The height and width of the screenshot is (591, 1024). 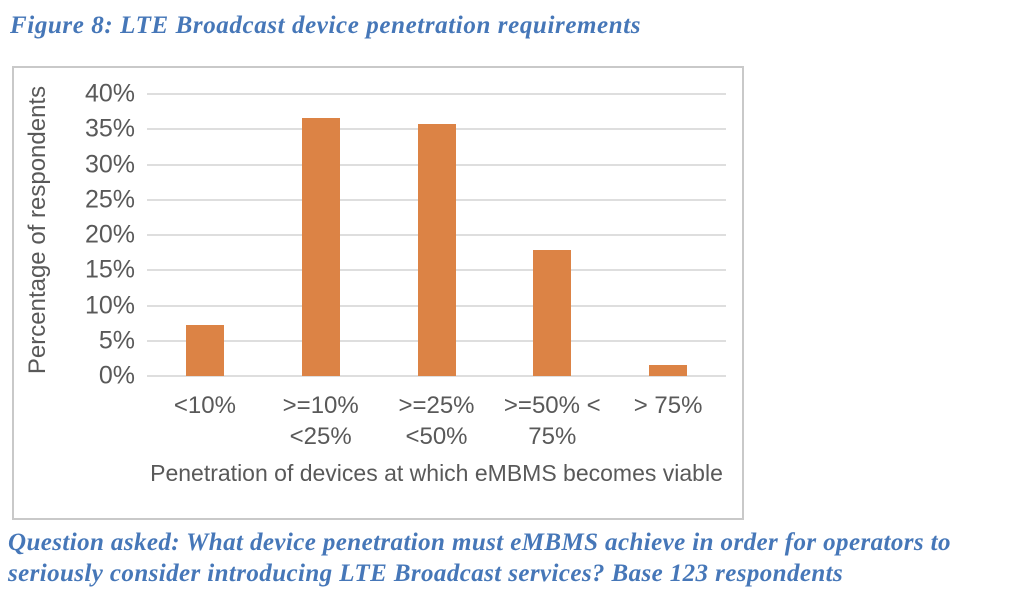 What do you see at coordinates (109, 164) in the screenshot?
I see `y-tick-label: 30%` at bounding box center [109, 164].